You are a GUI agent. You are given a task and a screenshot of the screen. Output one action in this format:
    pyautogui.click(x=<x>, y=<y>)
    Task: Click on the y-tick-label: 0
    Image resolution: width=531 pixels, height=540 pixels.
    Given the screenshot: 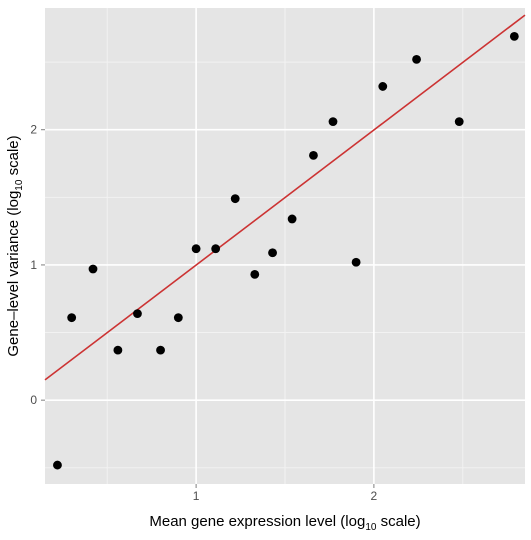 What is the action you would take?
    pyautogui.click(x=33, y=400)
    